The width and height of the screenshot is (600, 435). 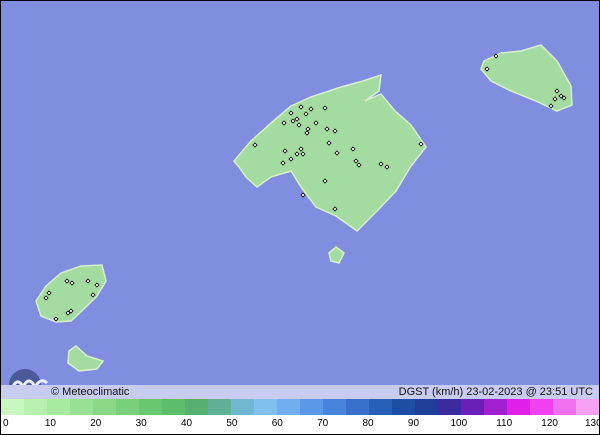 What do you see at coordinates (504, 423) in the screenshot?
I see `scale-tick: 110` at bounding box center [504, 423].